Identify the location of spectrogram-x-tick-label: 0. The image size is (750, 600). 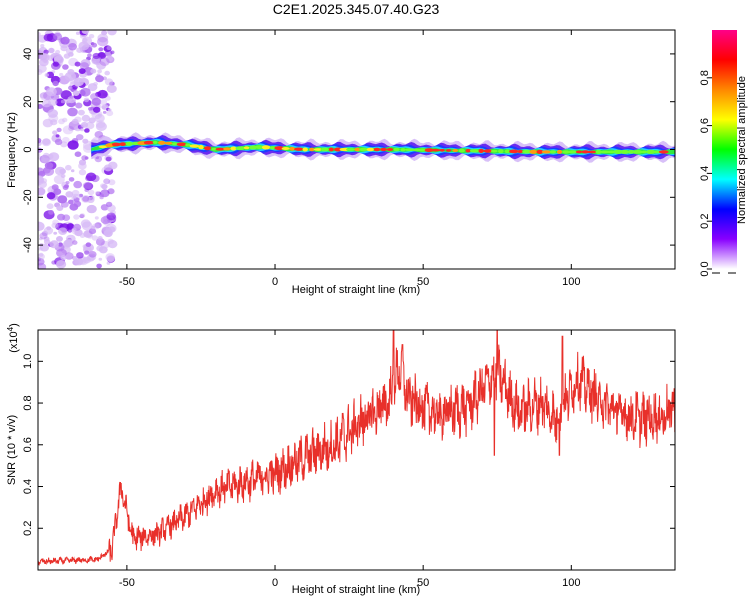
(275, 282).